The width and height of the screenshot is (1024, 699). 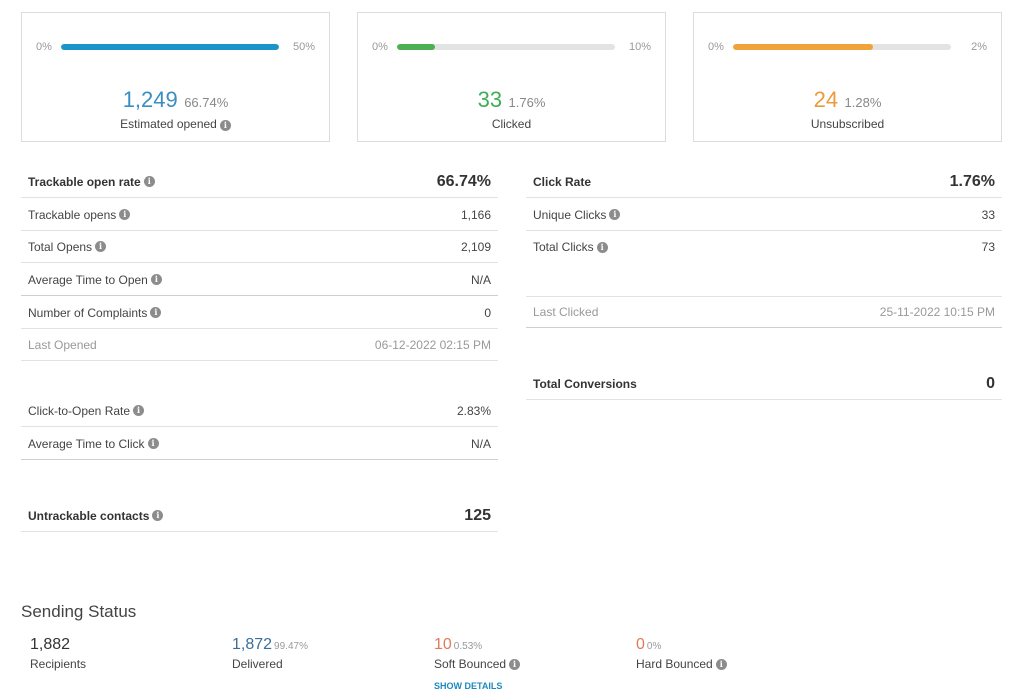 What do you see at coordinates (270, 653) in the screenshot?
I see `stat-delivered: 1,872 99.47% Delivered` at bounding box center [270, 653].